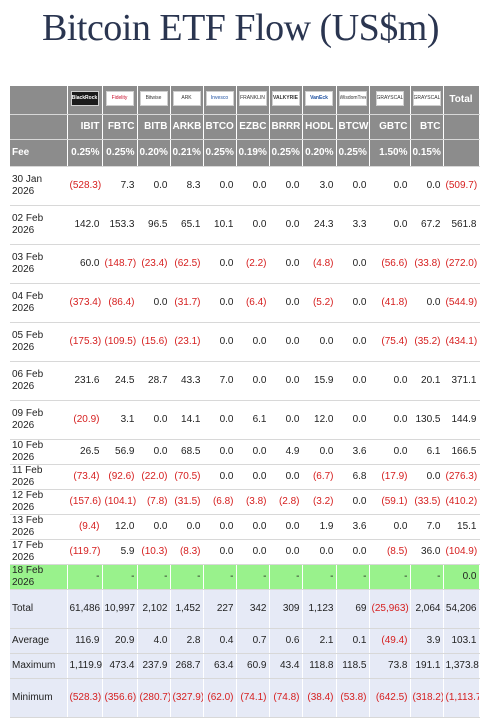 The width and height of the screenshot is (481, 718). Describe the element at coordinates (319, 641) in the screenshot. I see `summary-value: 2.1` at that location.